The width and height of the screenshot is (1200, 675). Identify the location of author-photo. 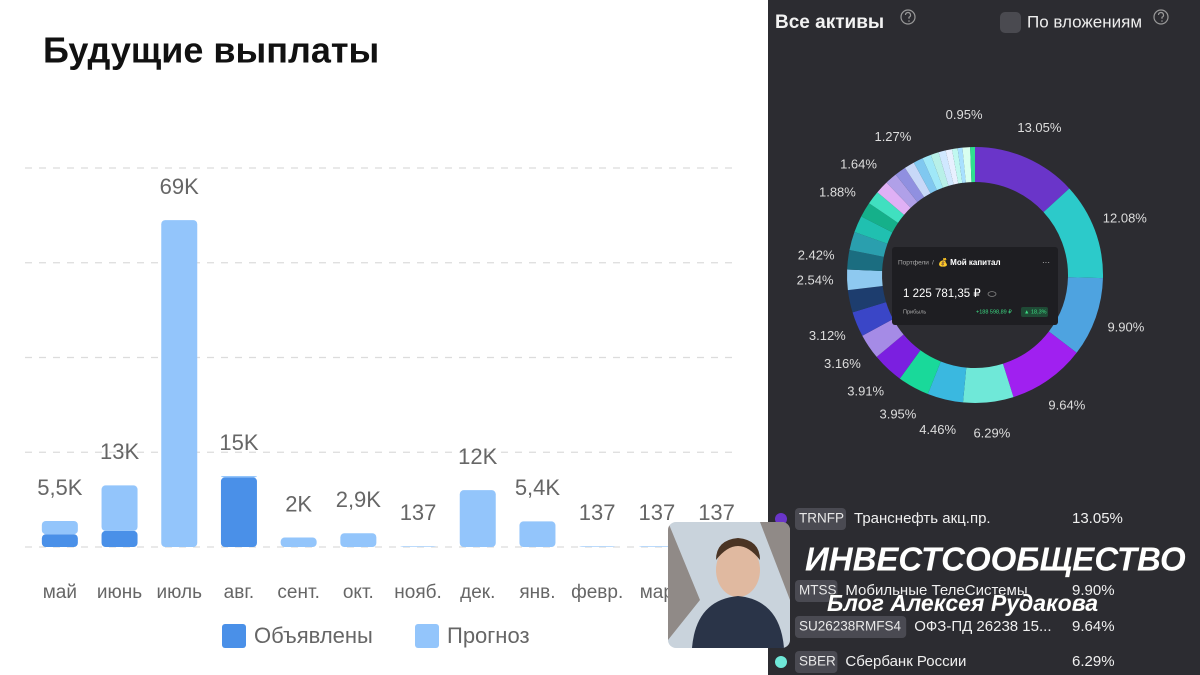
(729, 585).